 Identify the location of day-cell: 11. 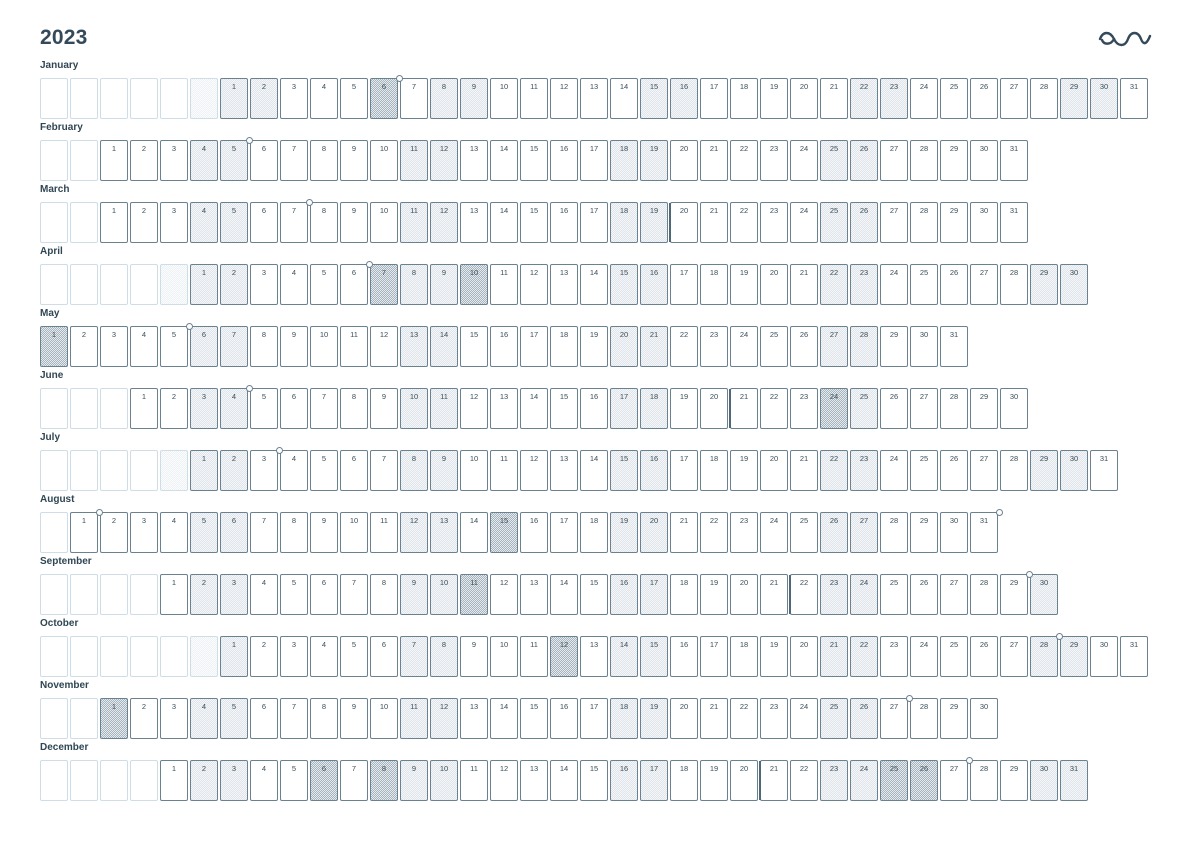
(504, 284).